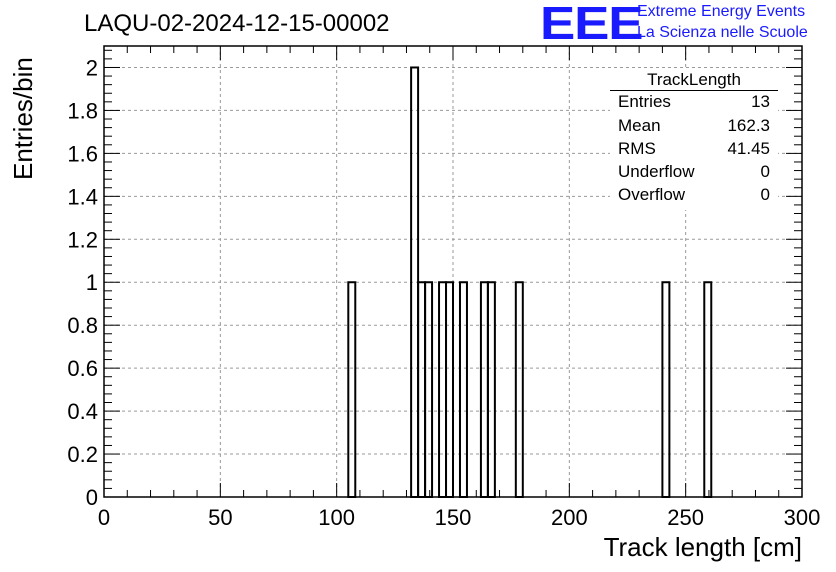 This screenshot has width=836, height=572. Describe the element at coordinates (694, 149) in the screenshot. I see `stats-row-rms: RMS 41.45` at that location.